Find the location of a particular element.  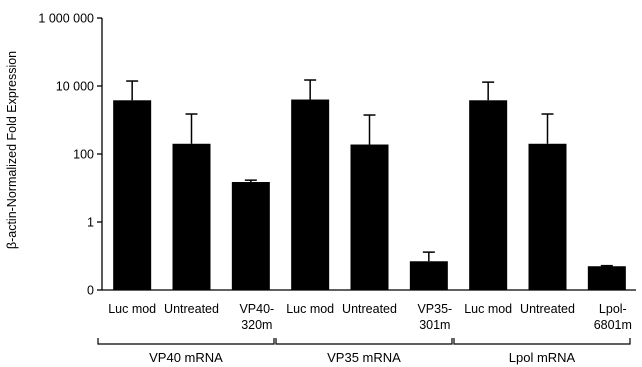

group-brackets: VP40 mRNA VP35 mRNA Lpol mRNA is located at coordinates (364, 351).